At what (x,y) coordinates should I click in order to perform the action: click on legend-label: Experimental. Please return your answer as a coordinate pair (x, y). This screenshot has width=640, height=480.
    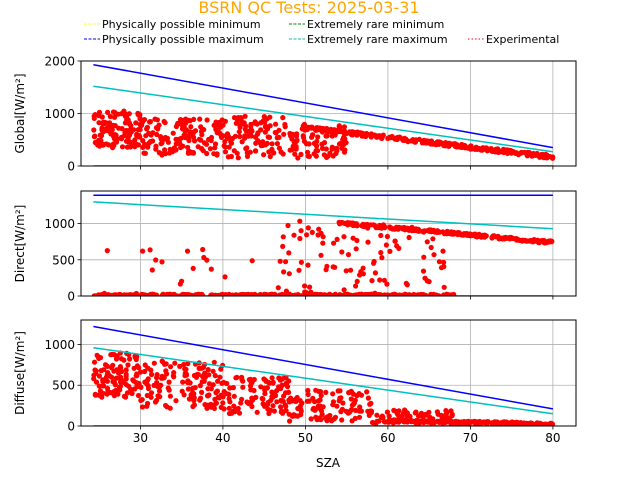
    Looking at the image, I should click on (522, 39).